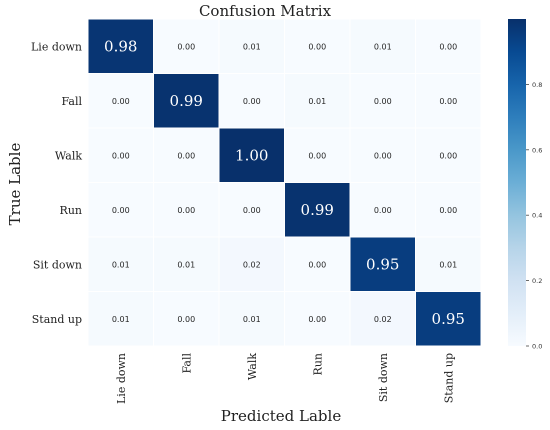 The height and width of the screenshot is (430, 550). Describe the element at coordinates (57, 264) in the screenshot. I see `y-tick-label: Sit down` at that location.